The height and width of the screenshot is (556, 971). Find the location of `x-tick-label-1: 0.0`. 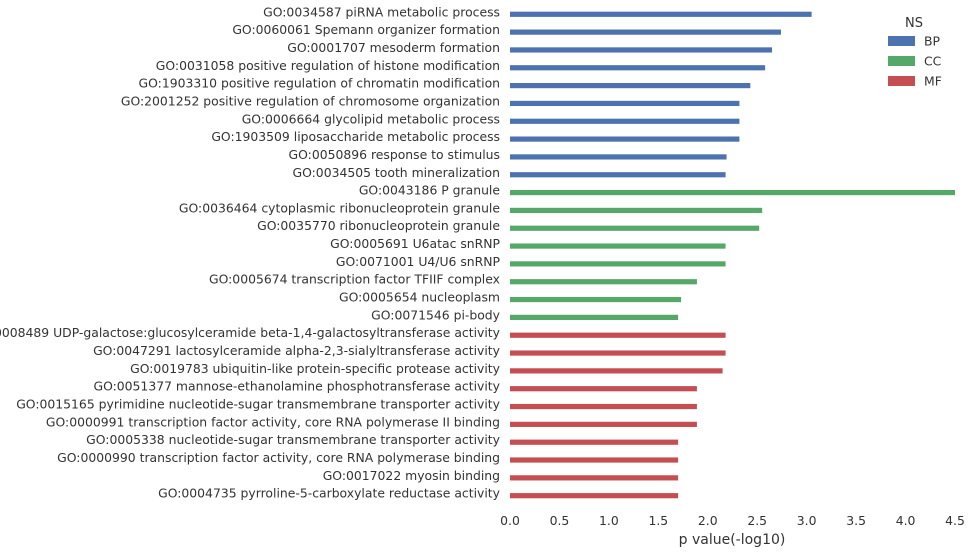

x-tick-label-1: 0.0 is located at coordinates (510, 520).